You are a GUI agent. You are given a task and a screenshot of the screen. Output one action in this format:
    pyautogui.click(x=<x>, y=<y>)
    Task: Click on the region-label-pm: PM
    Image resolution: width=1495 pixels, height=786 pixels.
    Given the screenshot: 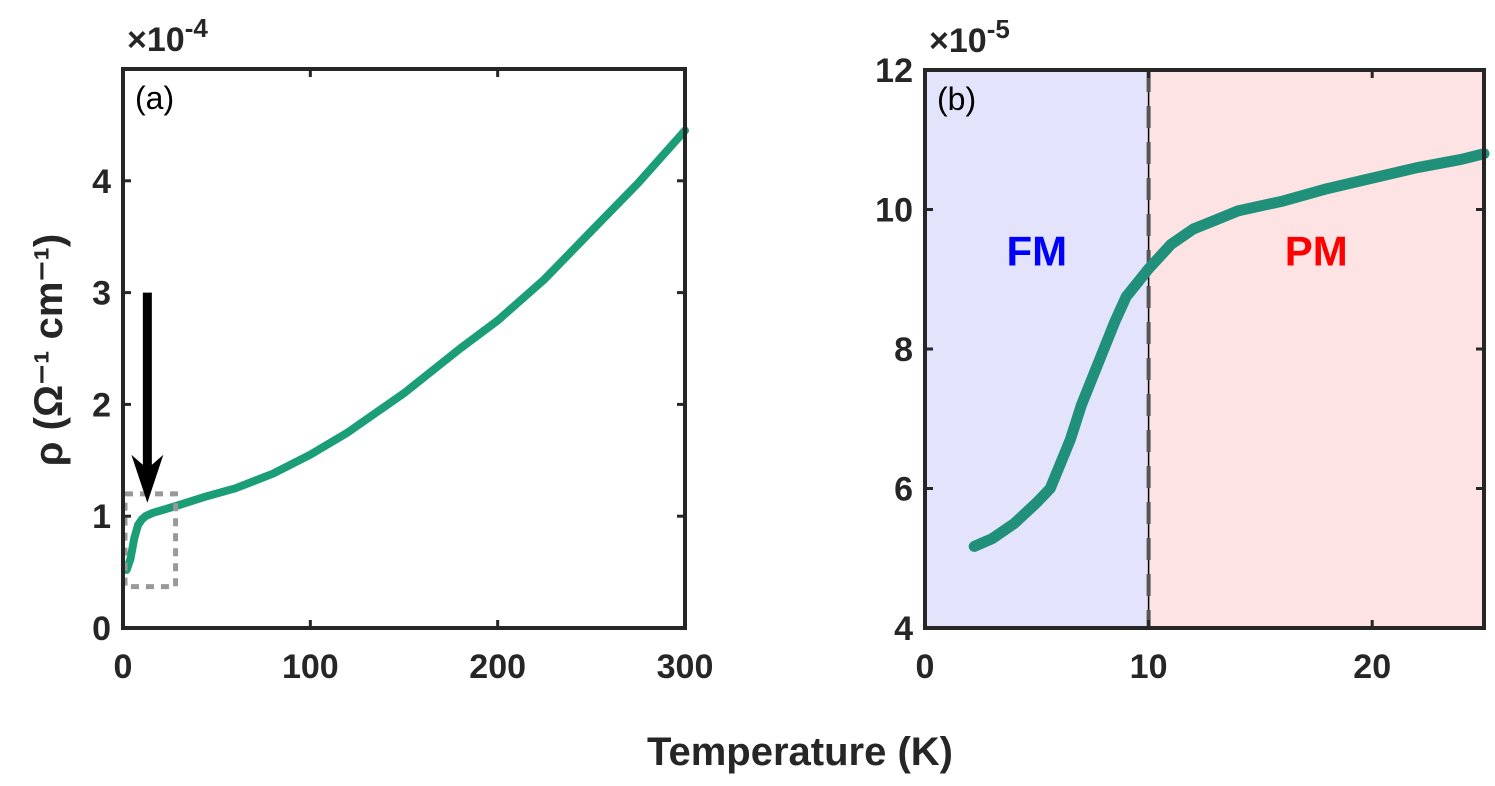 What is the action you would take?
    pyautogui.click(x=1316, y=250)
    